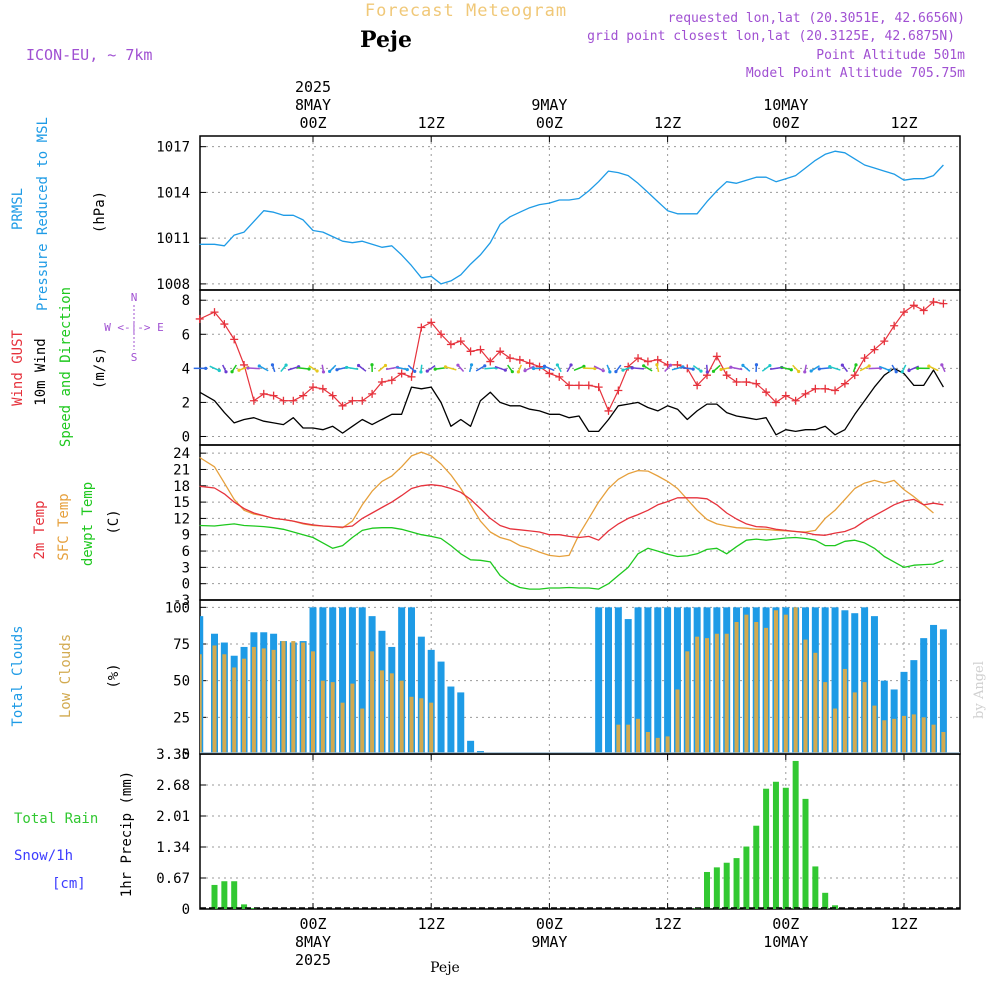 This screenshot has height=1000, width=1000. Describe the element at coordinates (181, 454) in the screenshot. I see `y-tick-label: 24` at that location.